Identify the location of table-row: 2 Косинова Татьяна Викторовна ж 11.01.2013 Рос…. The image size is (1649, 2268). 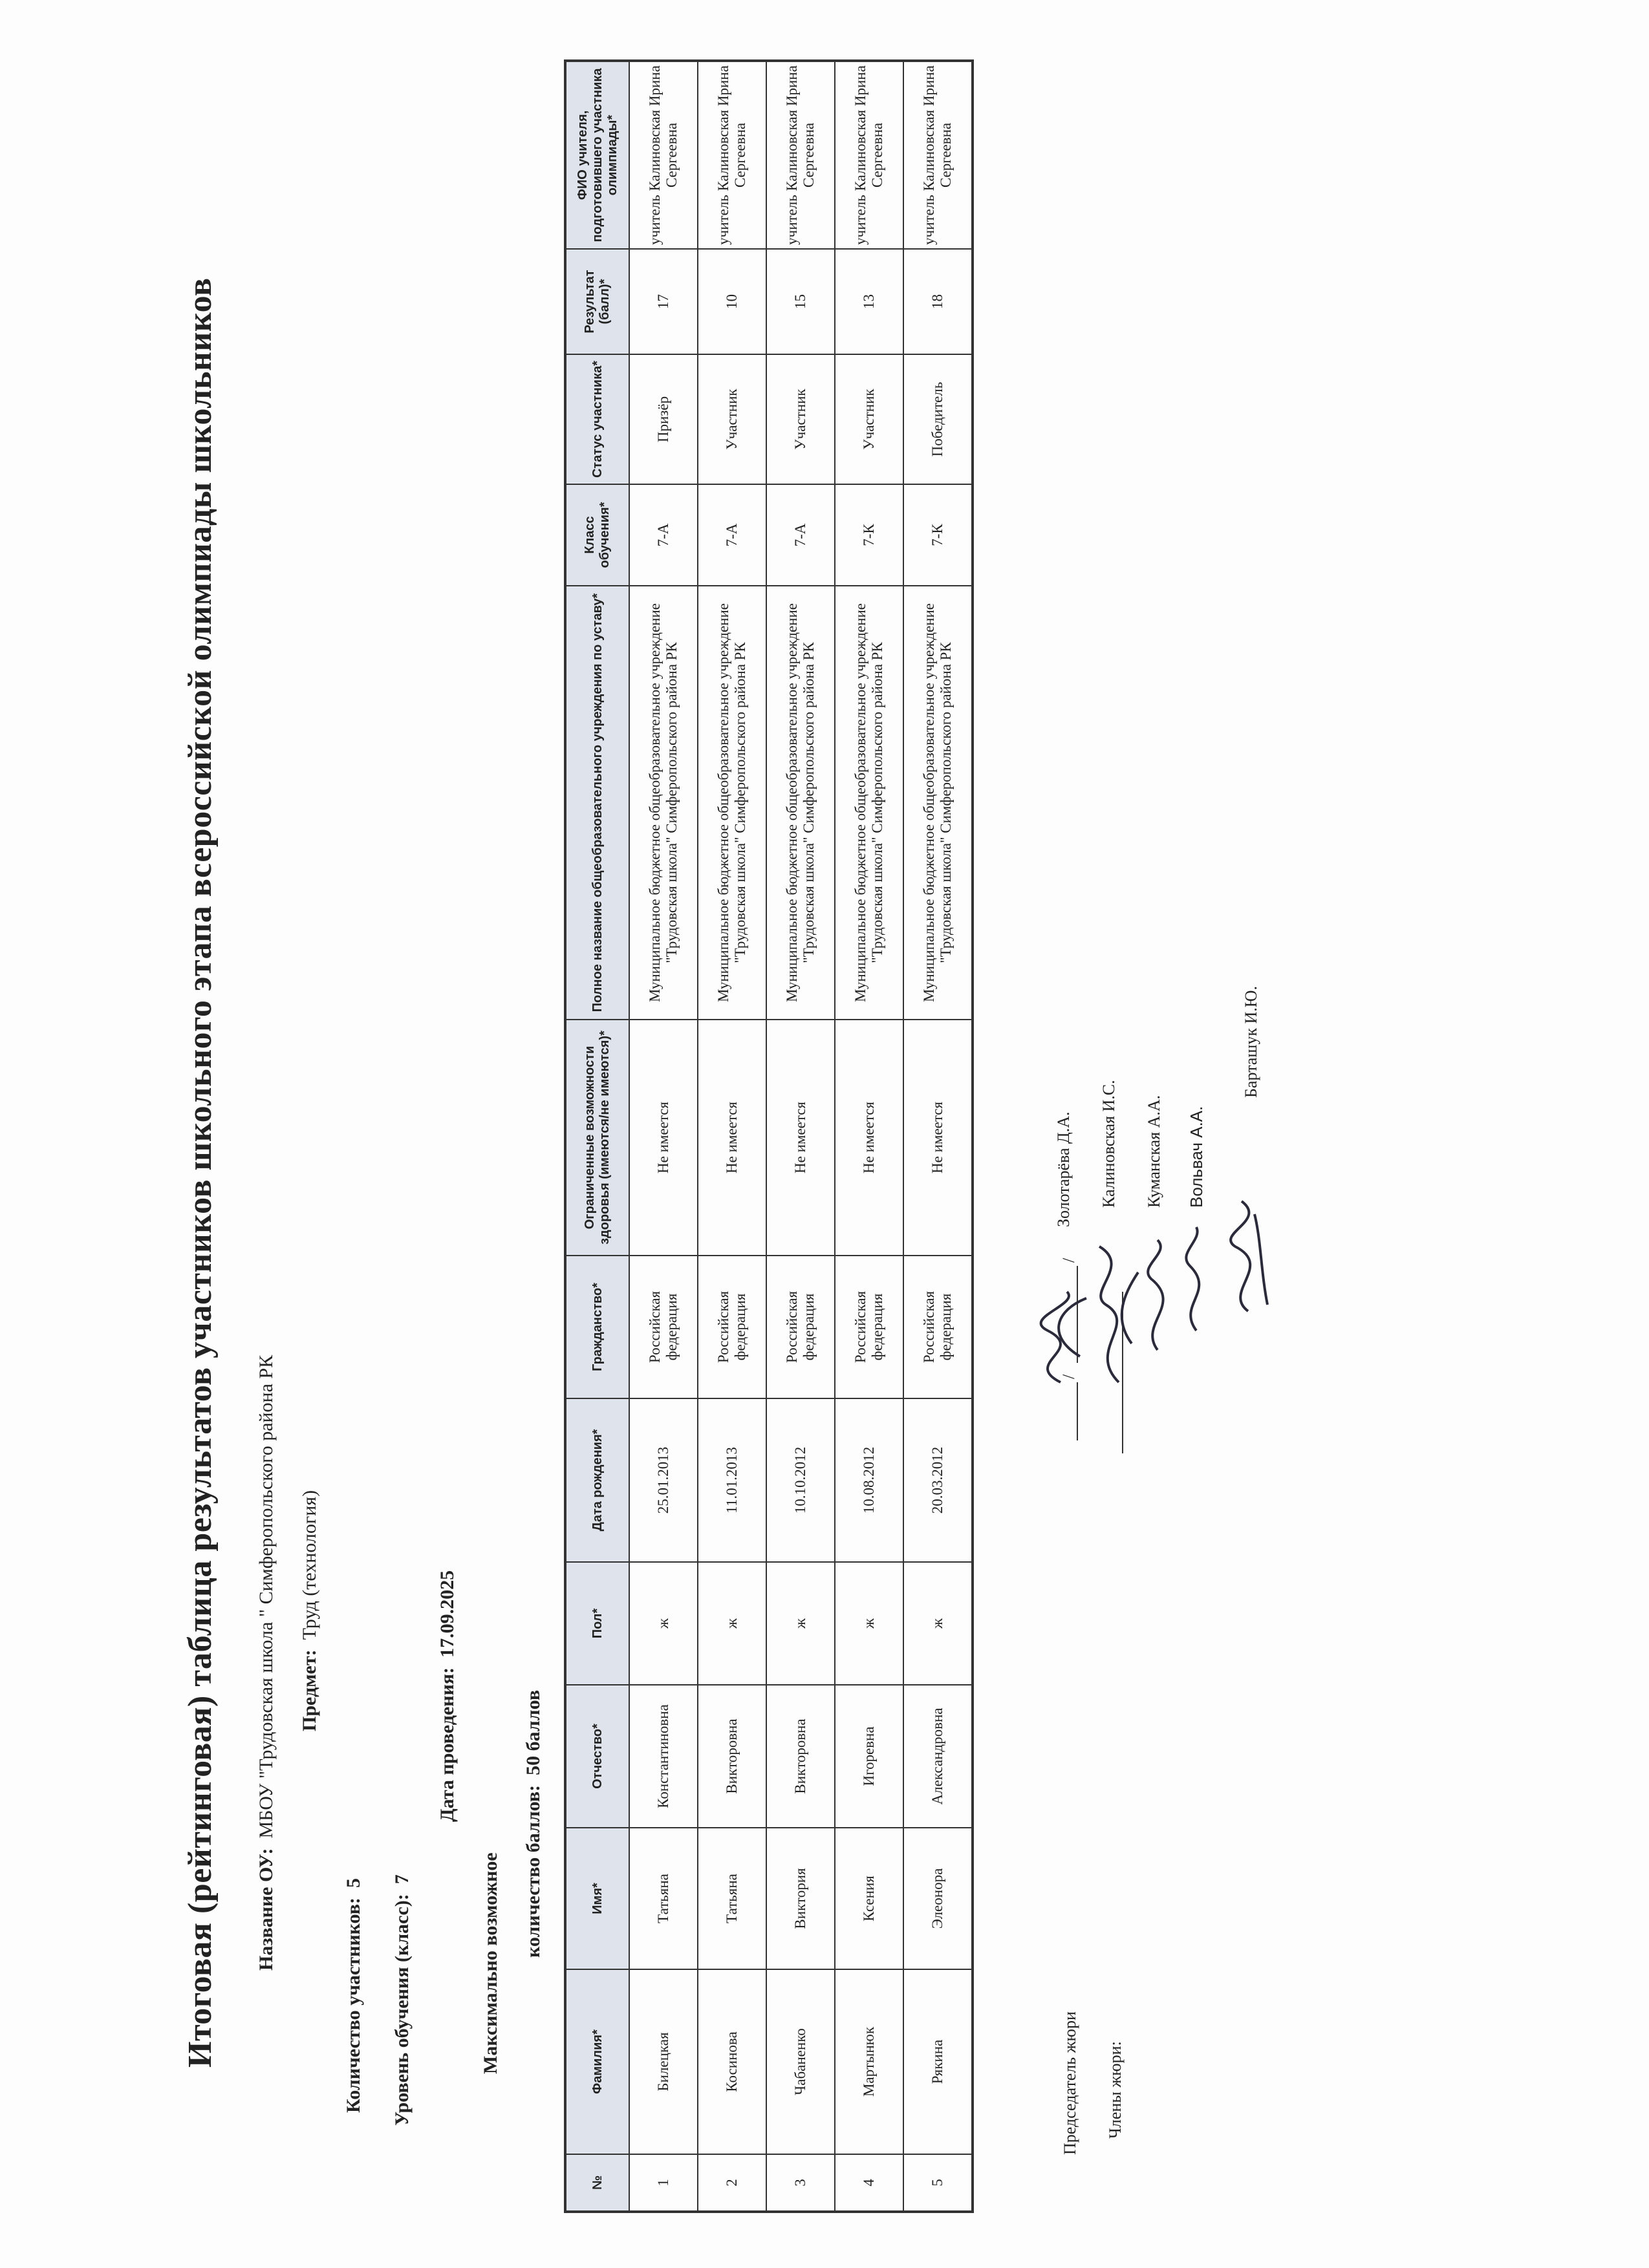
(732, 1136).